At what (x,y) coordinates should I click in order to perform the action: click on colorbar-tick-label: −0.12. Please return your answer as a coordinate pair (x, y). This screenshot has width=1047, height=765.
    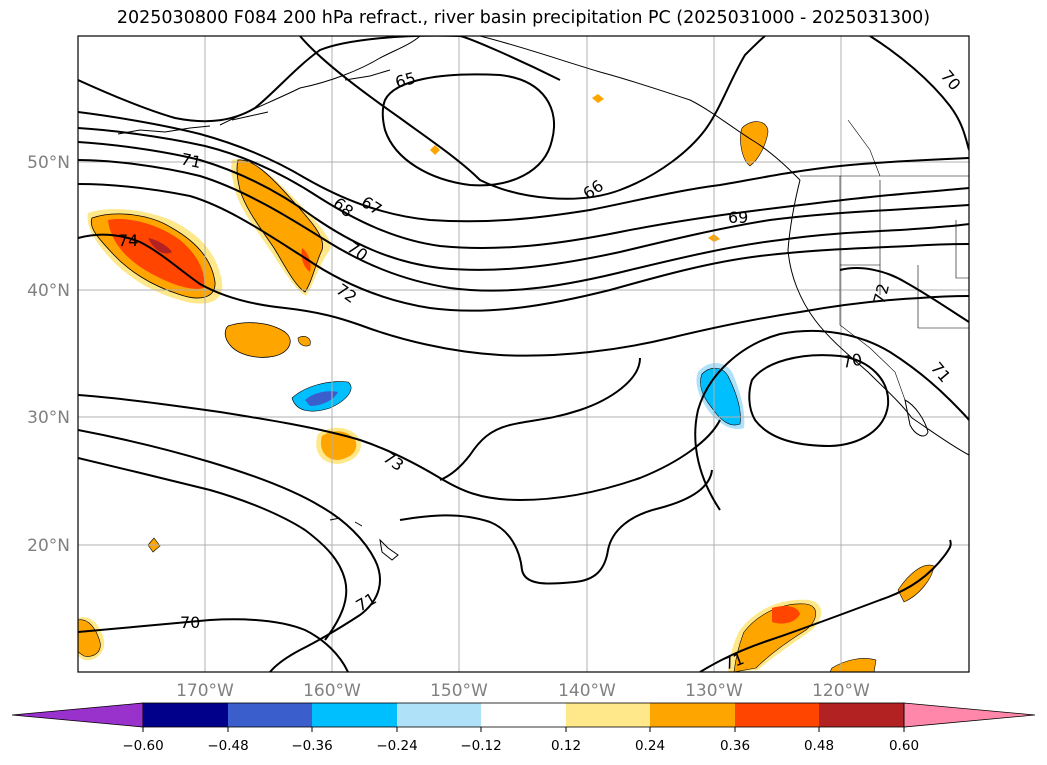
    Looking at the image, I should click on (480, 746).